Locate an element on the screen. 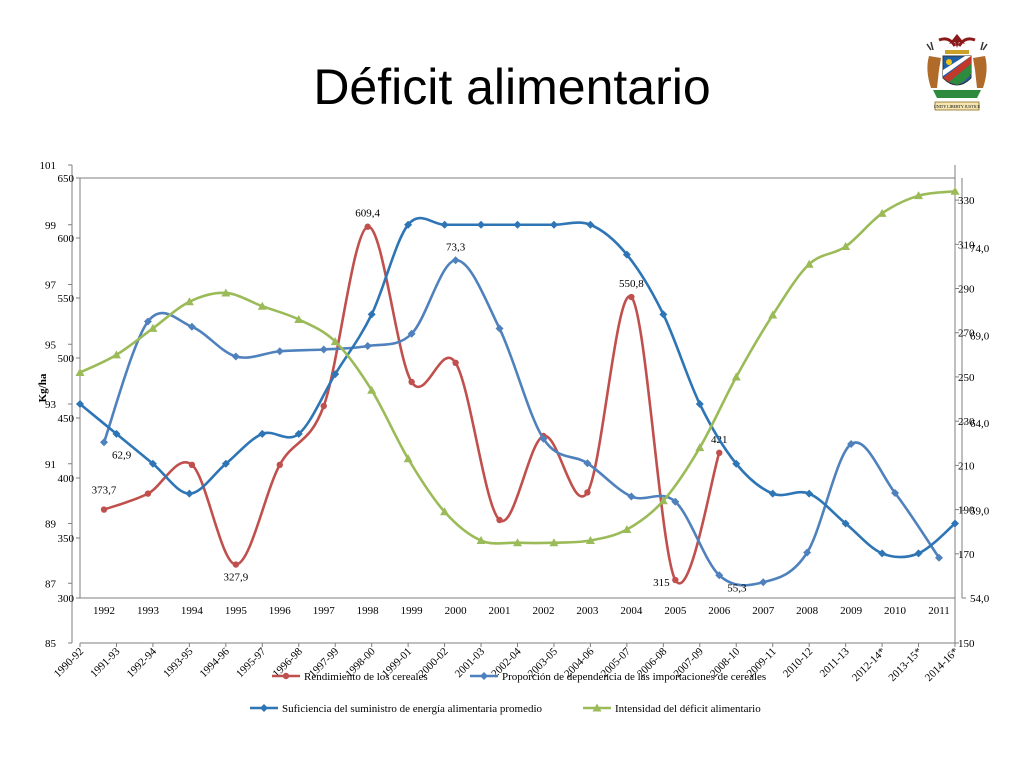 The width and height of the screenshot is (1024, 768). tick-label-left-b: 99 is located at coordinates (51, 226).